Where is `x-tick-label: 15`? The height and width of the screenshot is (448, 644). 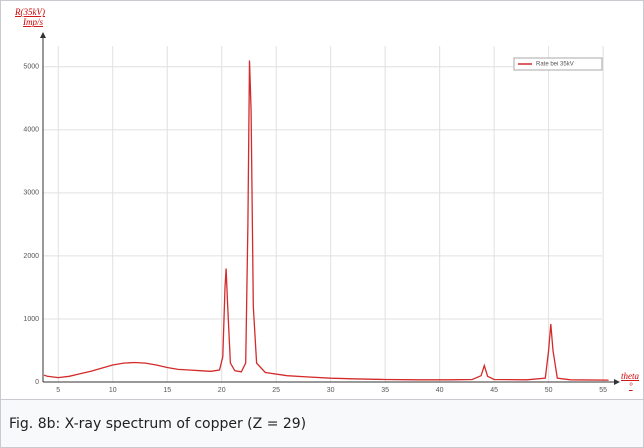
x-tick-label: 15 is located at coordinates (167, 390).